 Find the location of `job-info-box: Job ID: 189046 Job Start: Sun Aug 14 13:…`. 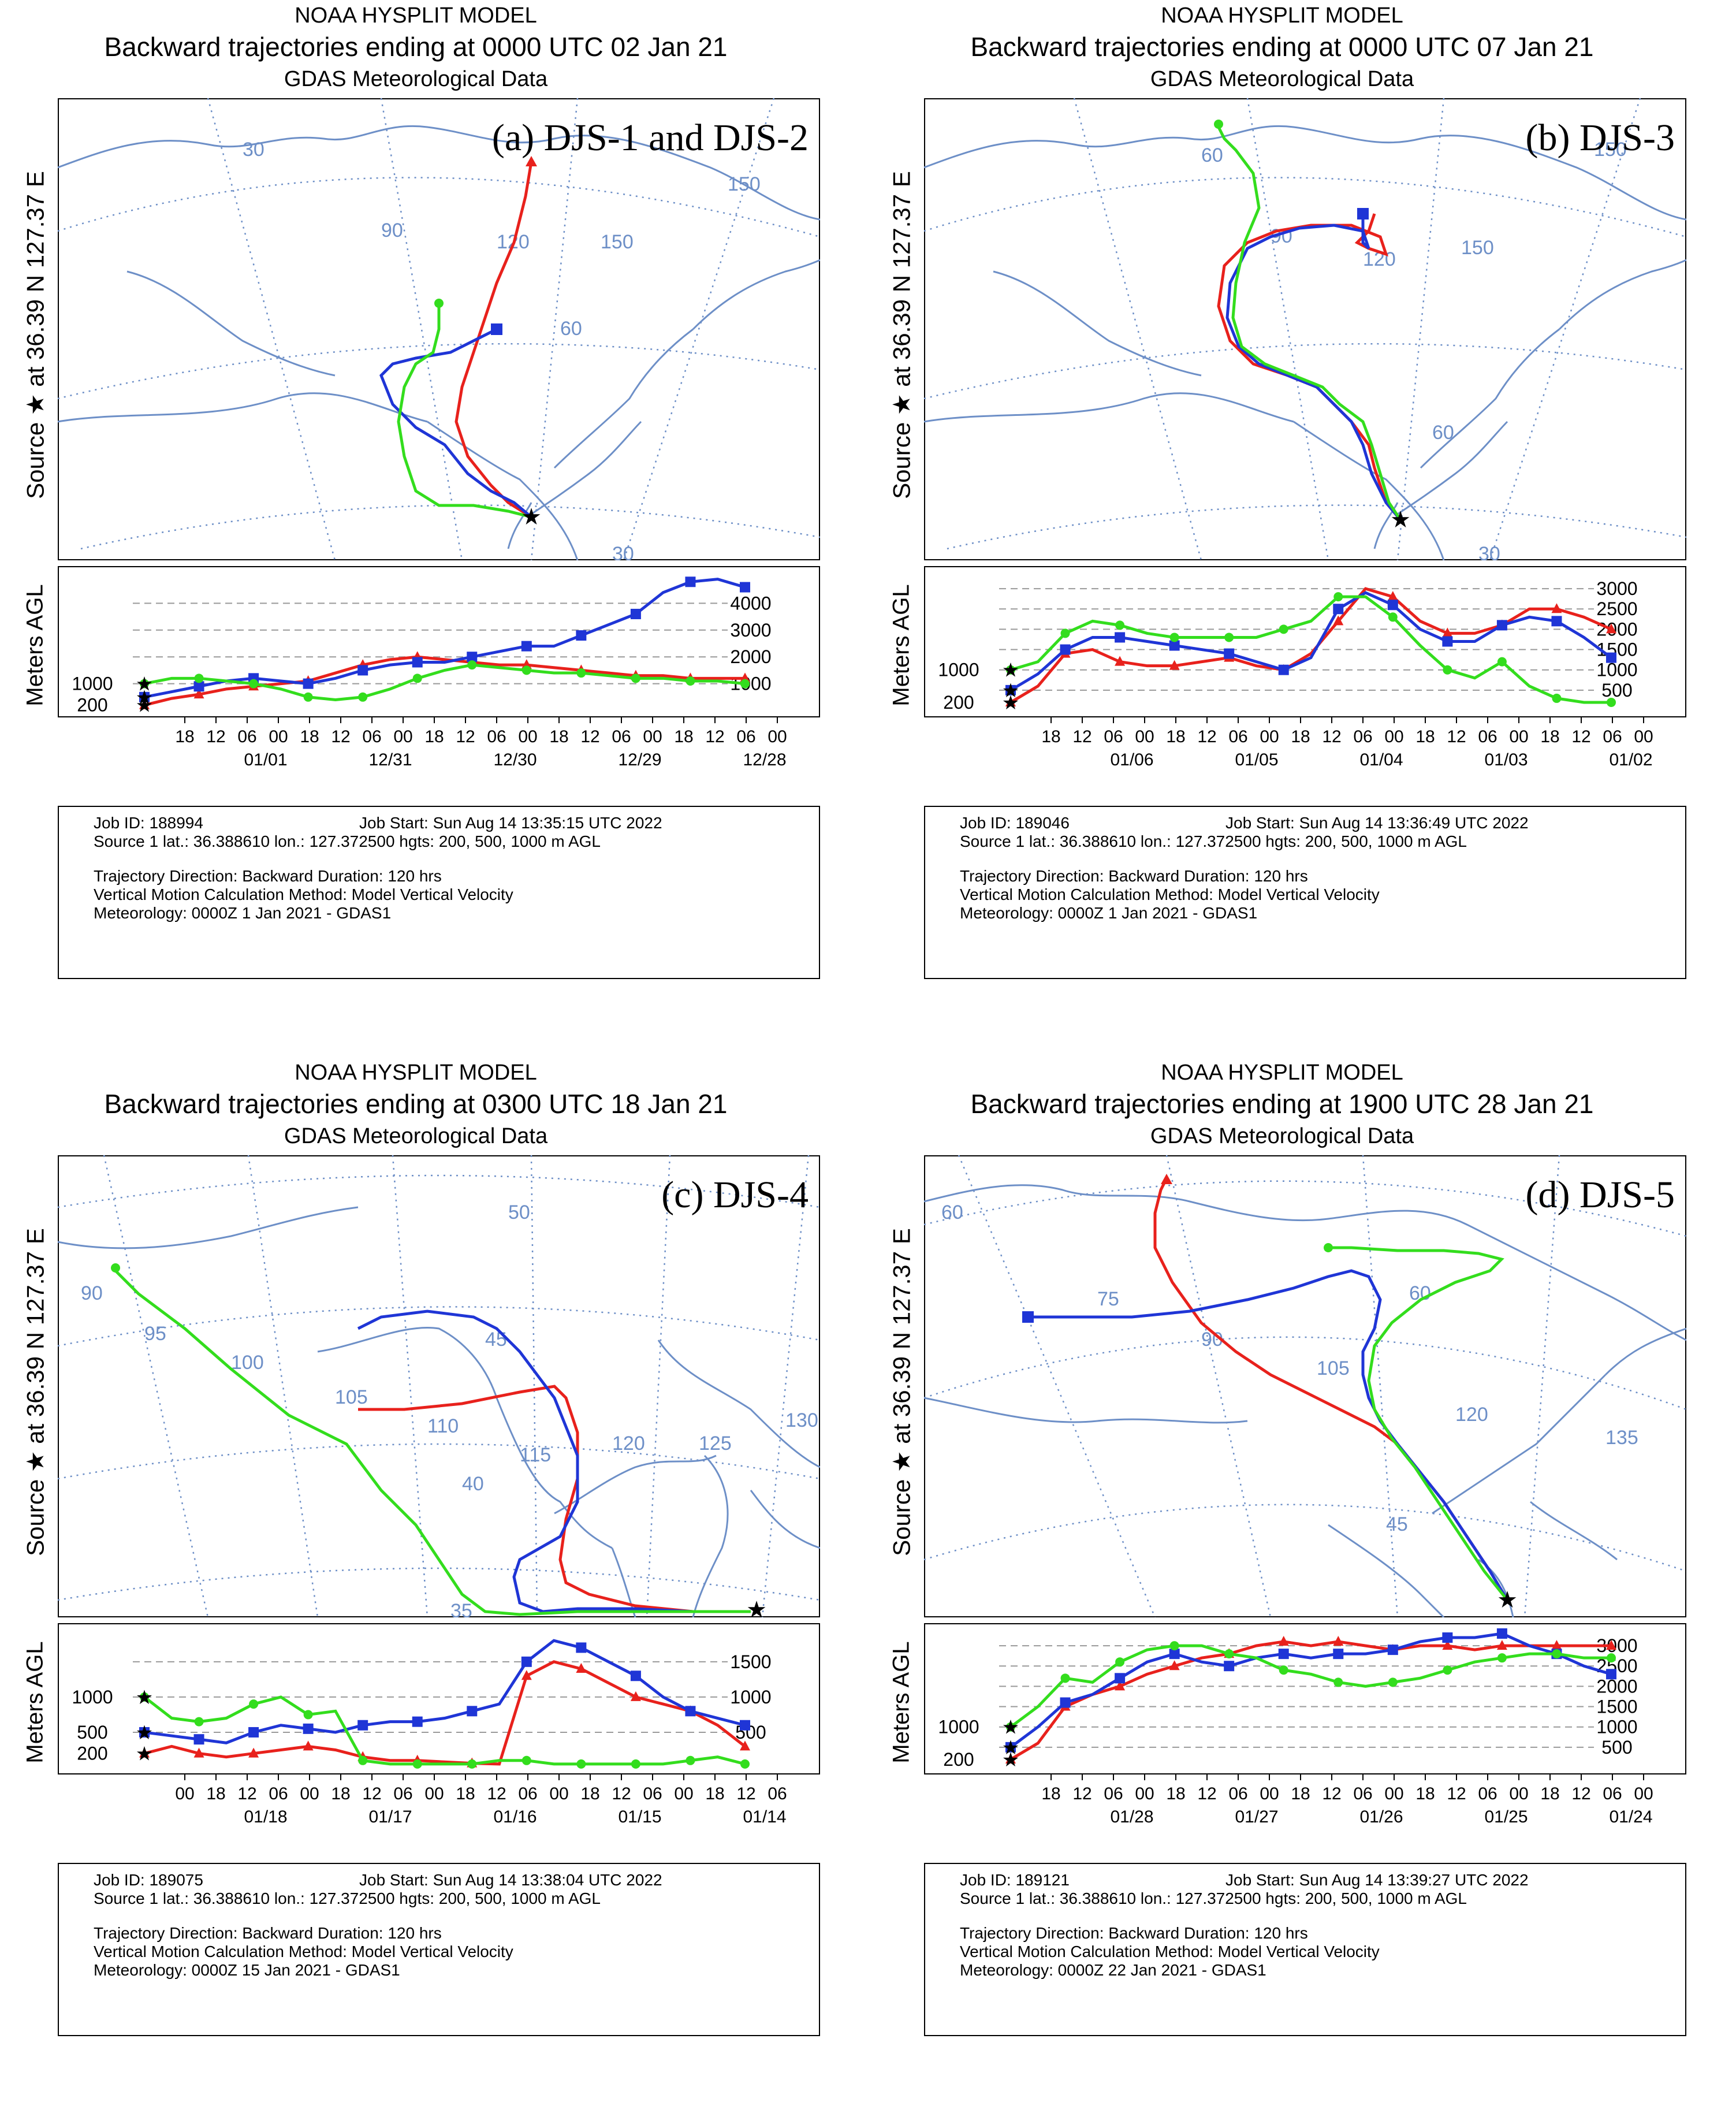

job-info-box: Job ID: 189046 Job Start: Sun Aug 14 13:… is located at coordinates (1305, 892).